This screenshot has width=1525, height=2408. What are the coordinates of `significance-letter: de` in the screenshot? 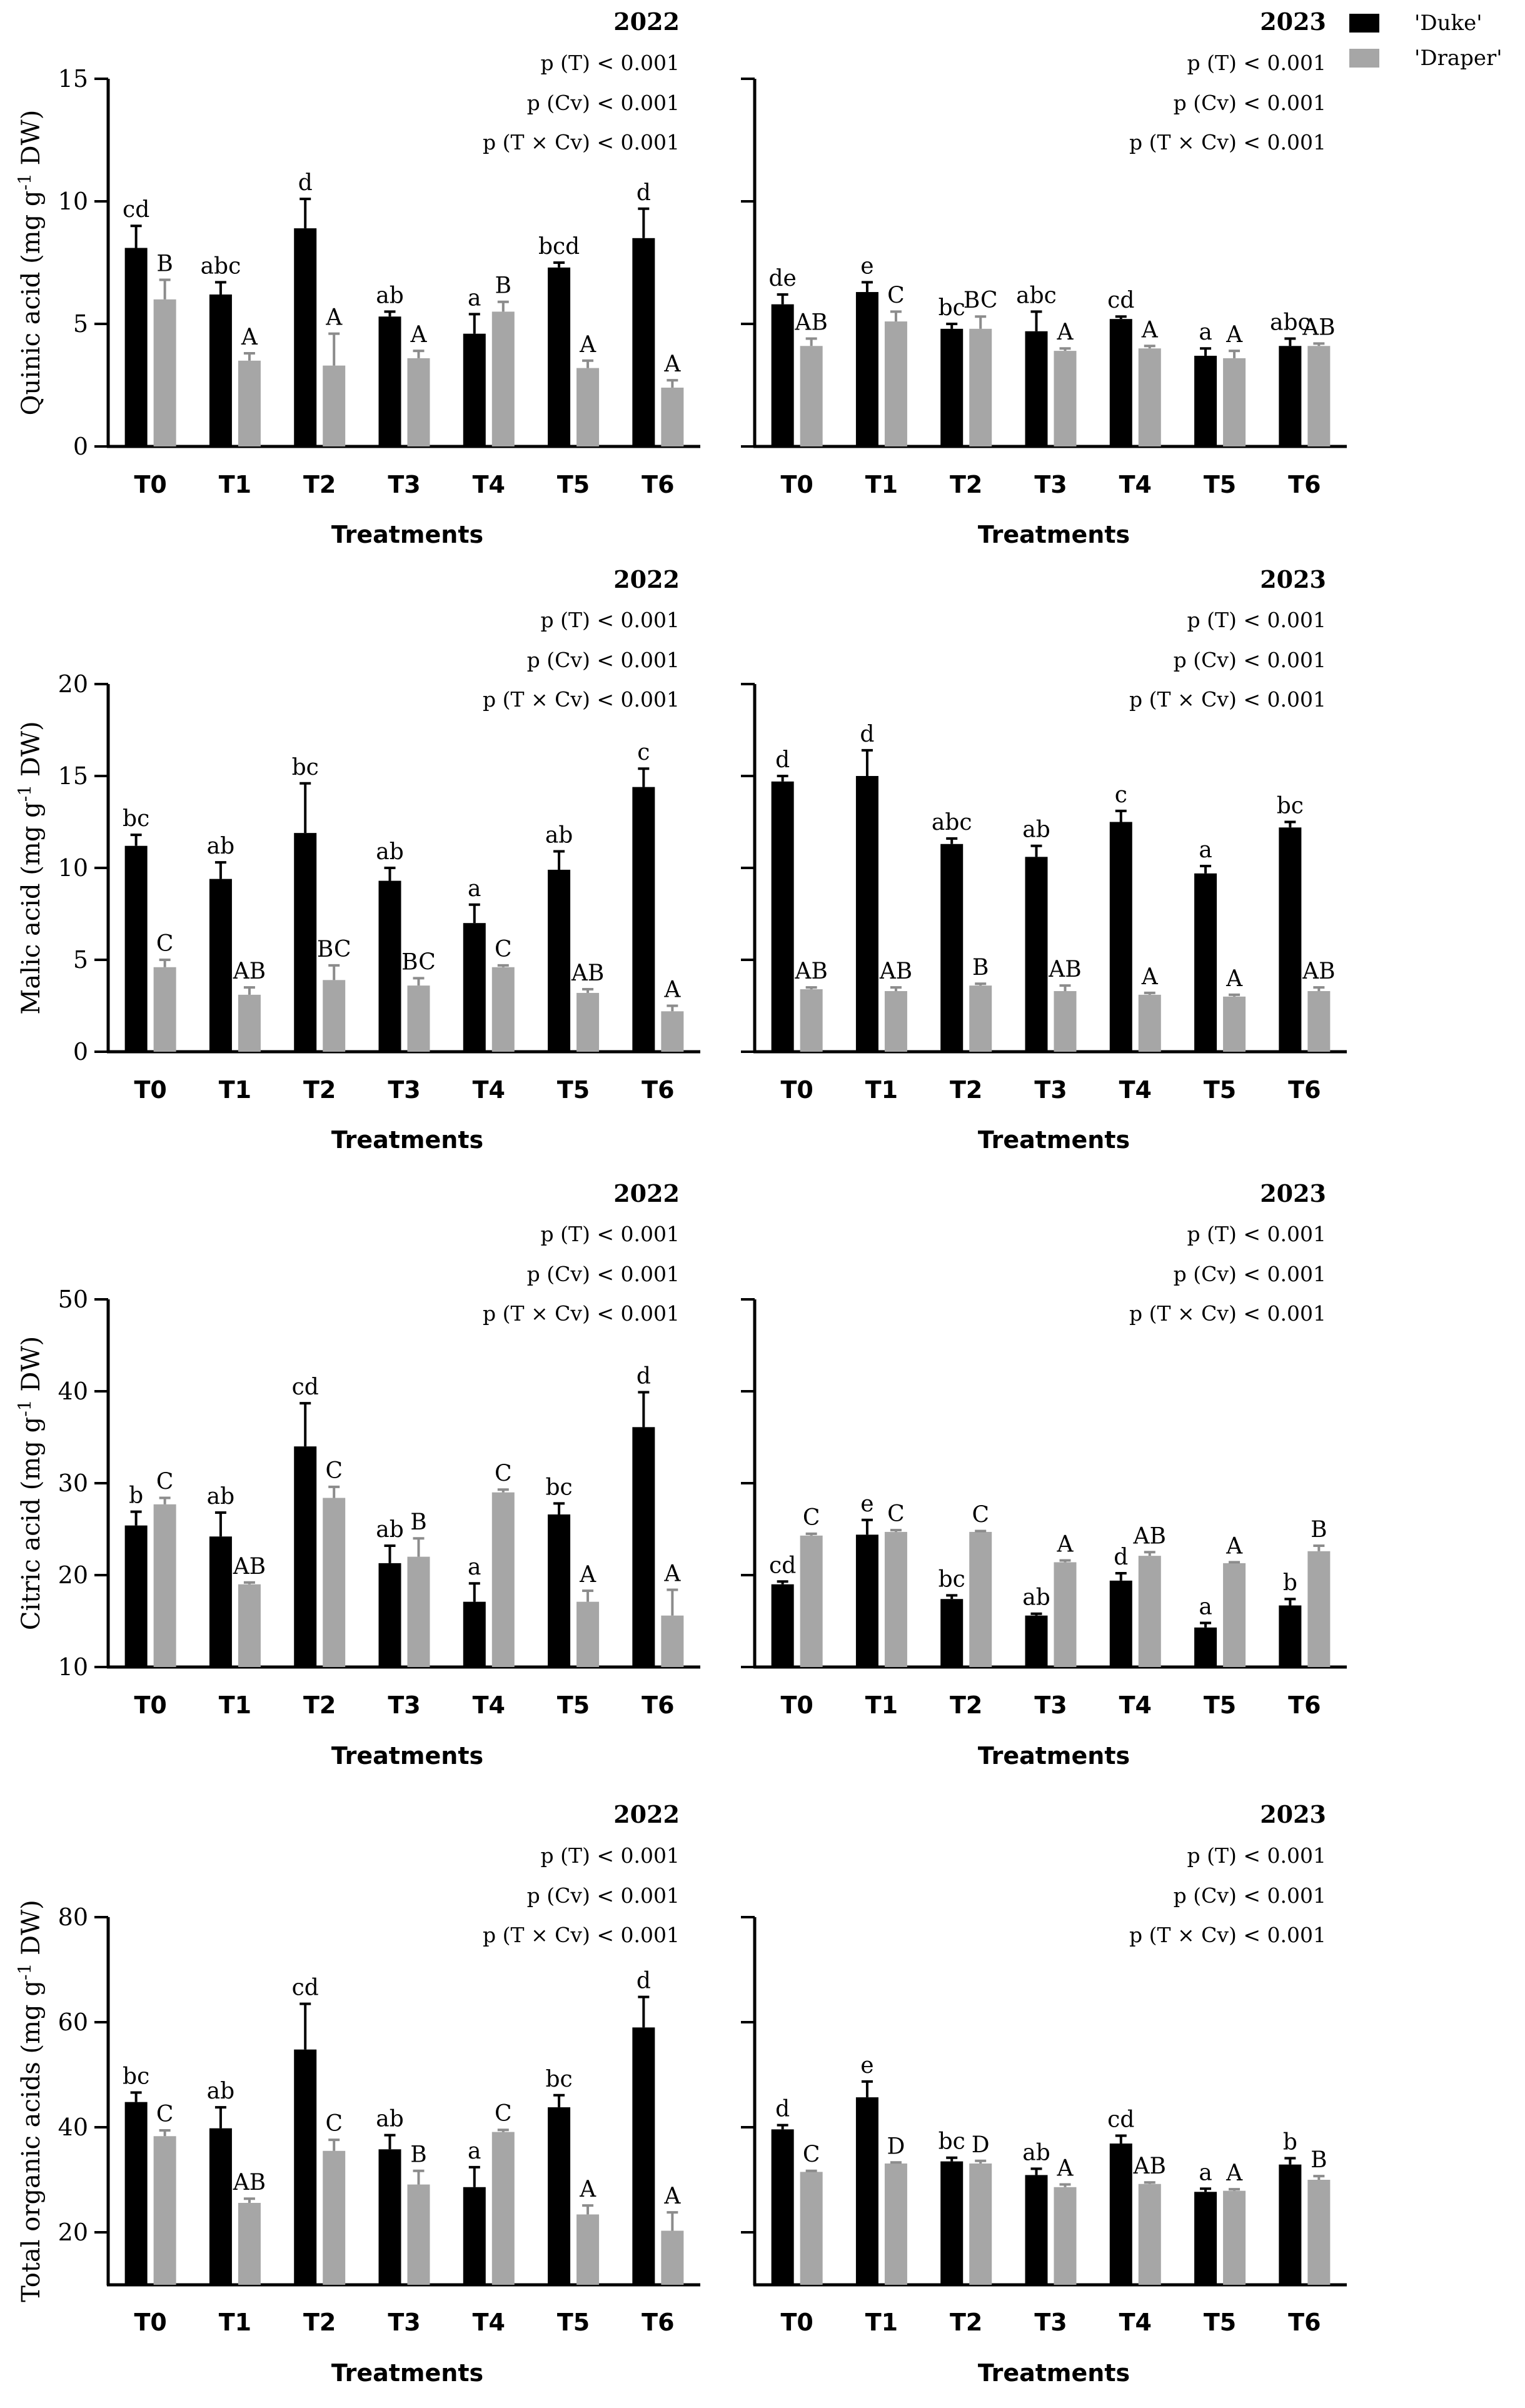 It's located at (782, 278).